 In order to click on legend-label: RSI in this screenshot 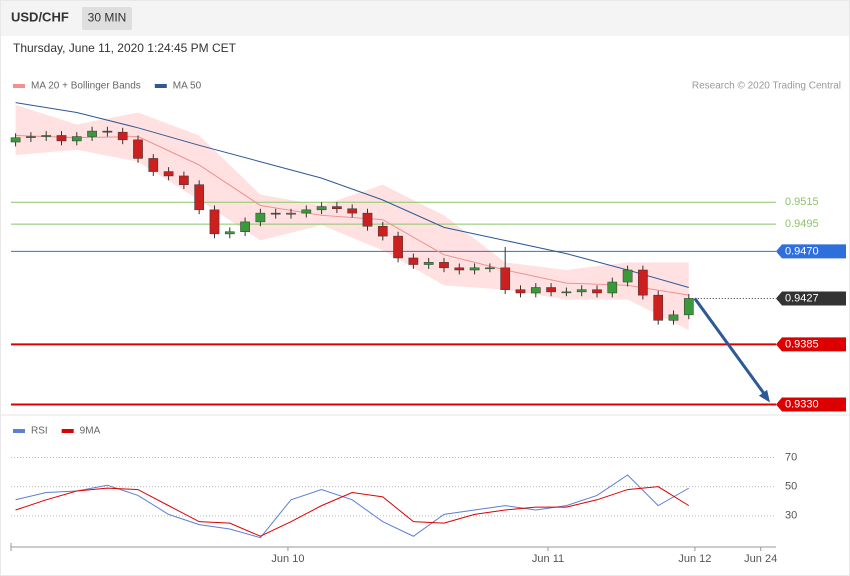, I will do `click(39, 431)`.